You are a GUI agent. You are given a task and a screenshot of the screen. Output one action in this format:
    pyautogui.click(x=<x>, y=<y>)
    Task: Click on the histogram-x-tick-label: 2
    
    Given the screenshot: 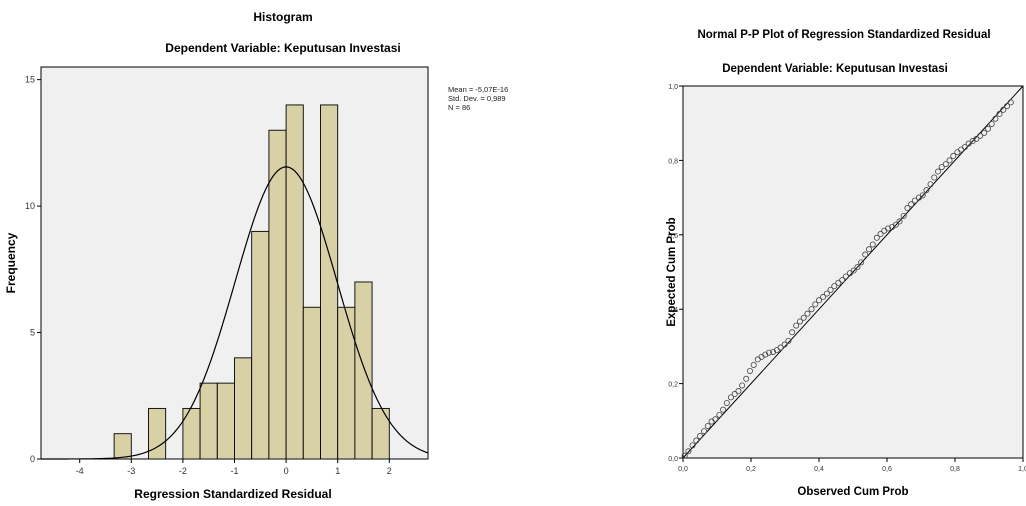 What is the action you would take?
    pyautogui.click(x=389, y=471)
    